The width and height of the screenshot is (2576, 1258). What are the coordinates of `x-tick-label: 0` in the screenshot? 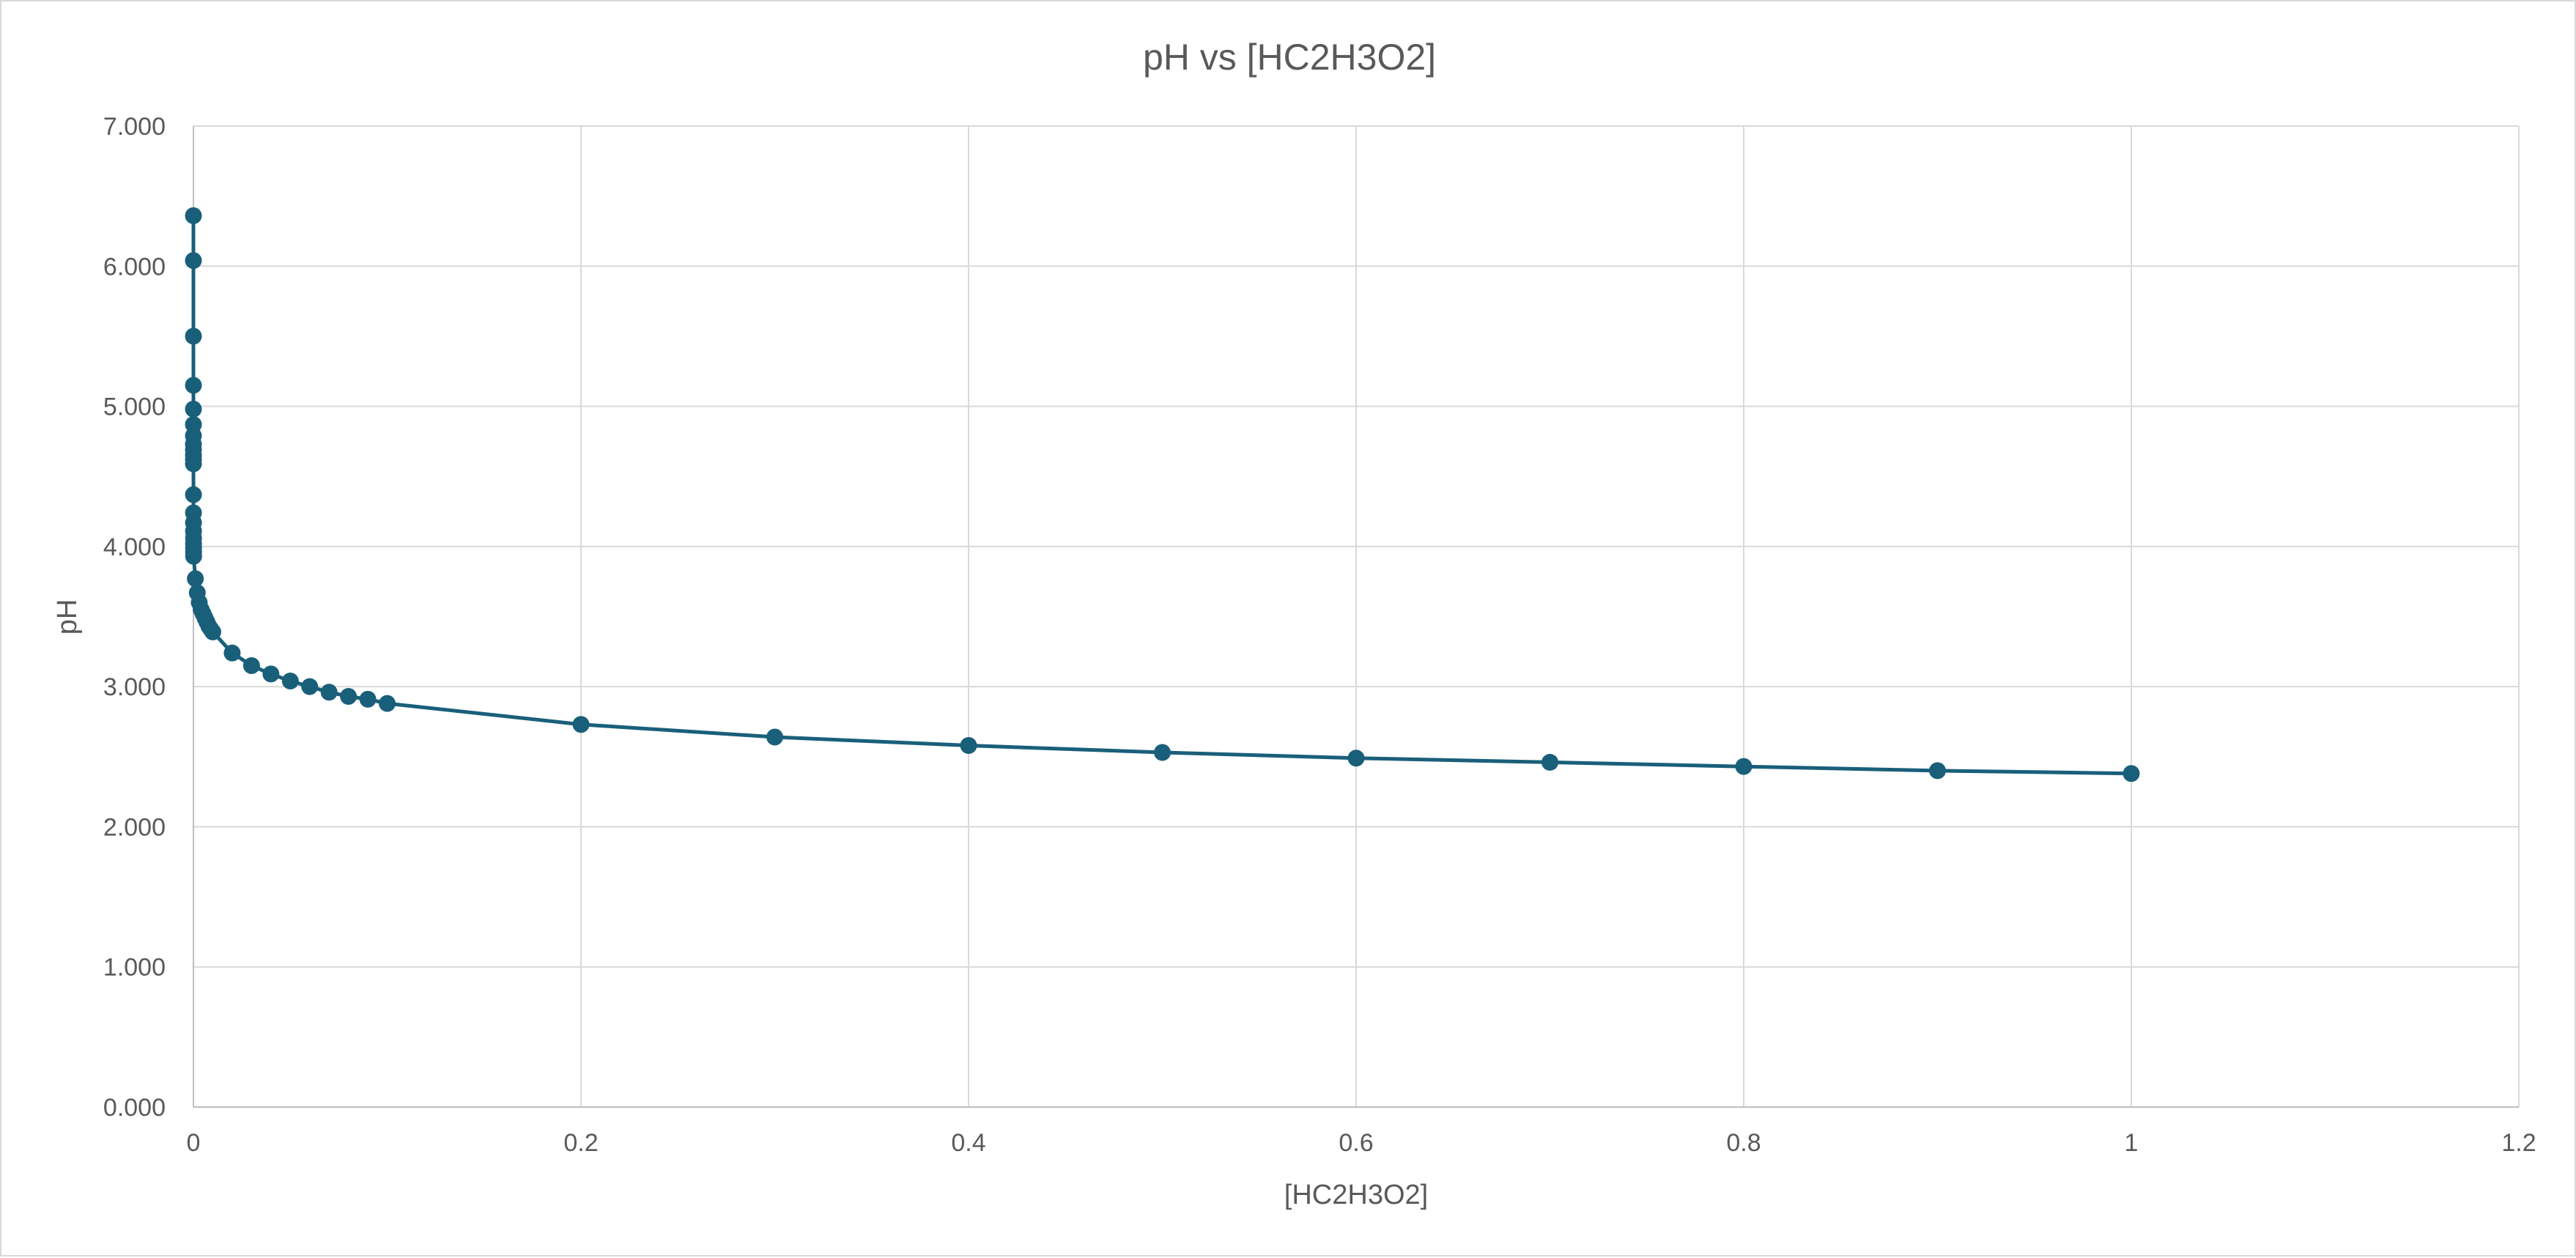 It's located at (194, 1143).